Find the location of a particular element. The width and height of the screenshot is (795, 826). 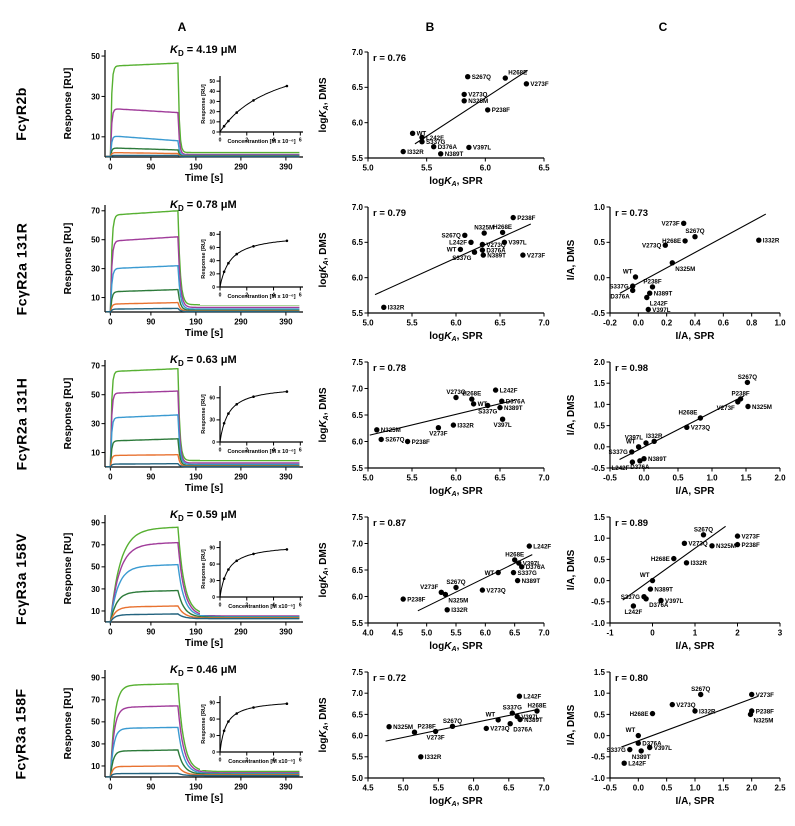

data-point-V273Q is located at coordinates (456, 397).